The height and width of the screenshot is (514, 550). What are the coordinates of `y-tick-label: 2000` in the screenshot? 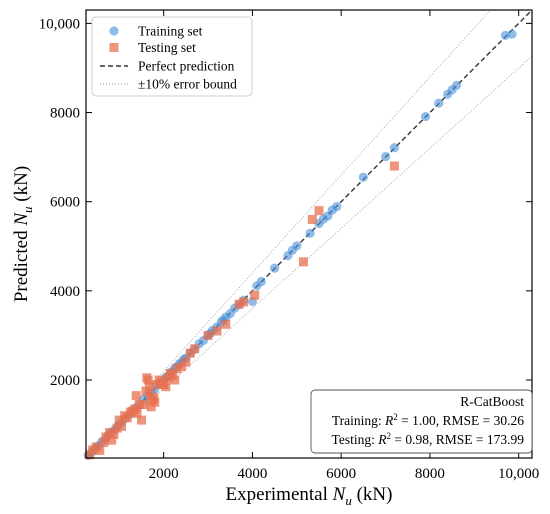 It's located at (65, 381).